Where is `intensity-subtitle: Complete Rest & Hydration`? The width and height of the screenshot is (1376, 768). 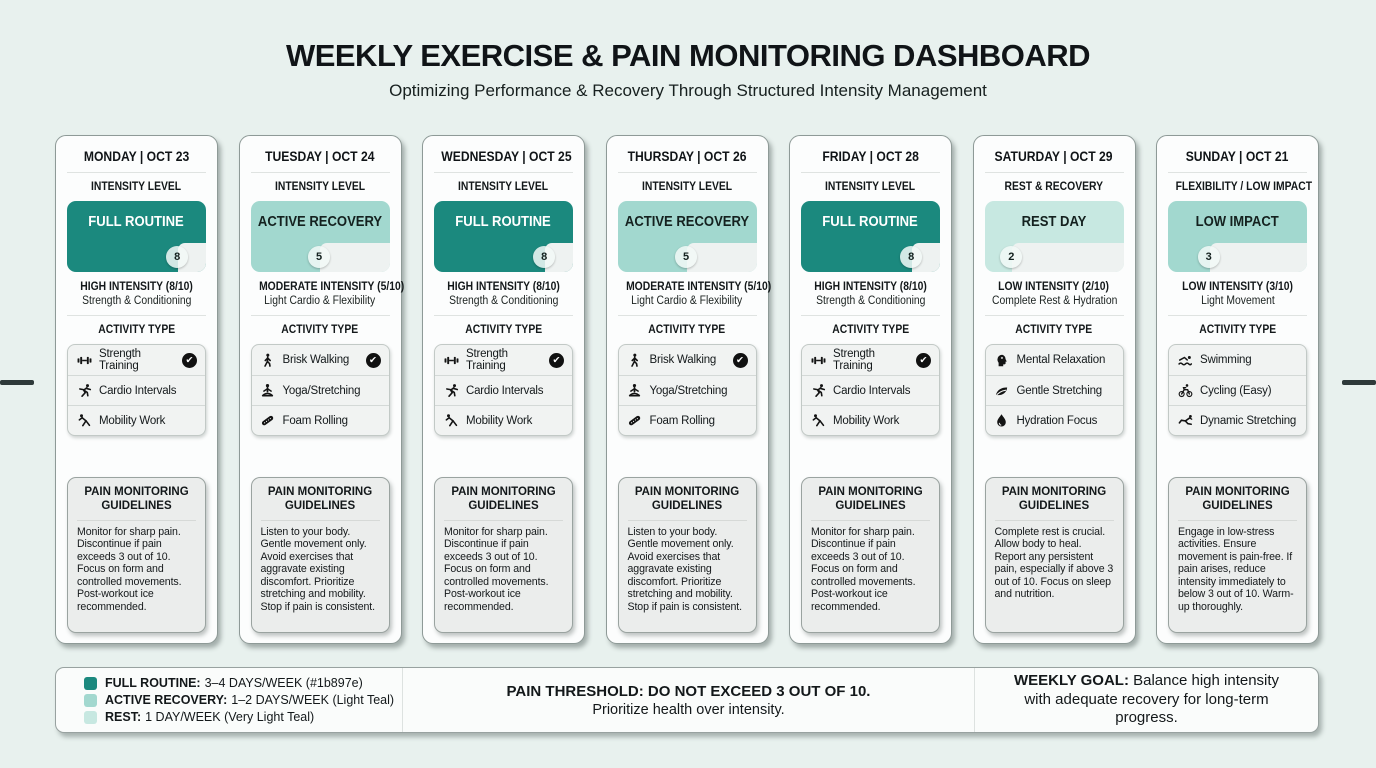
intensity-subtitle: Complete Rest & Hydration is located at coordinates (1054, 301).